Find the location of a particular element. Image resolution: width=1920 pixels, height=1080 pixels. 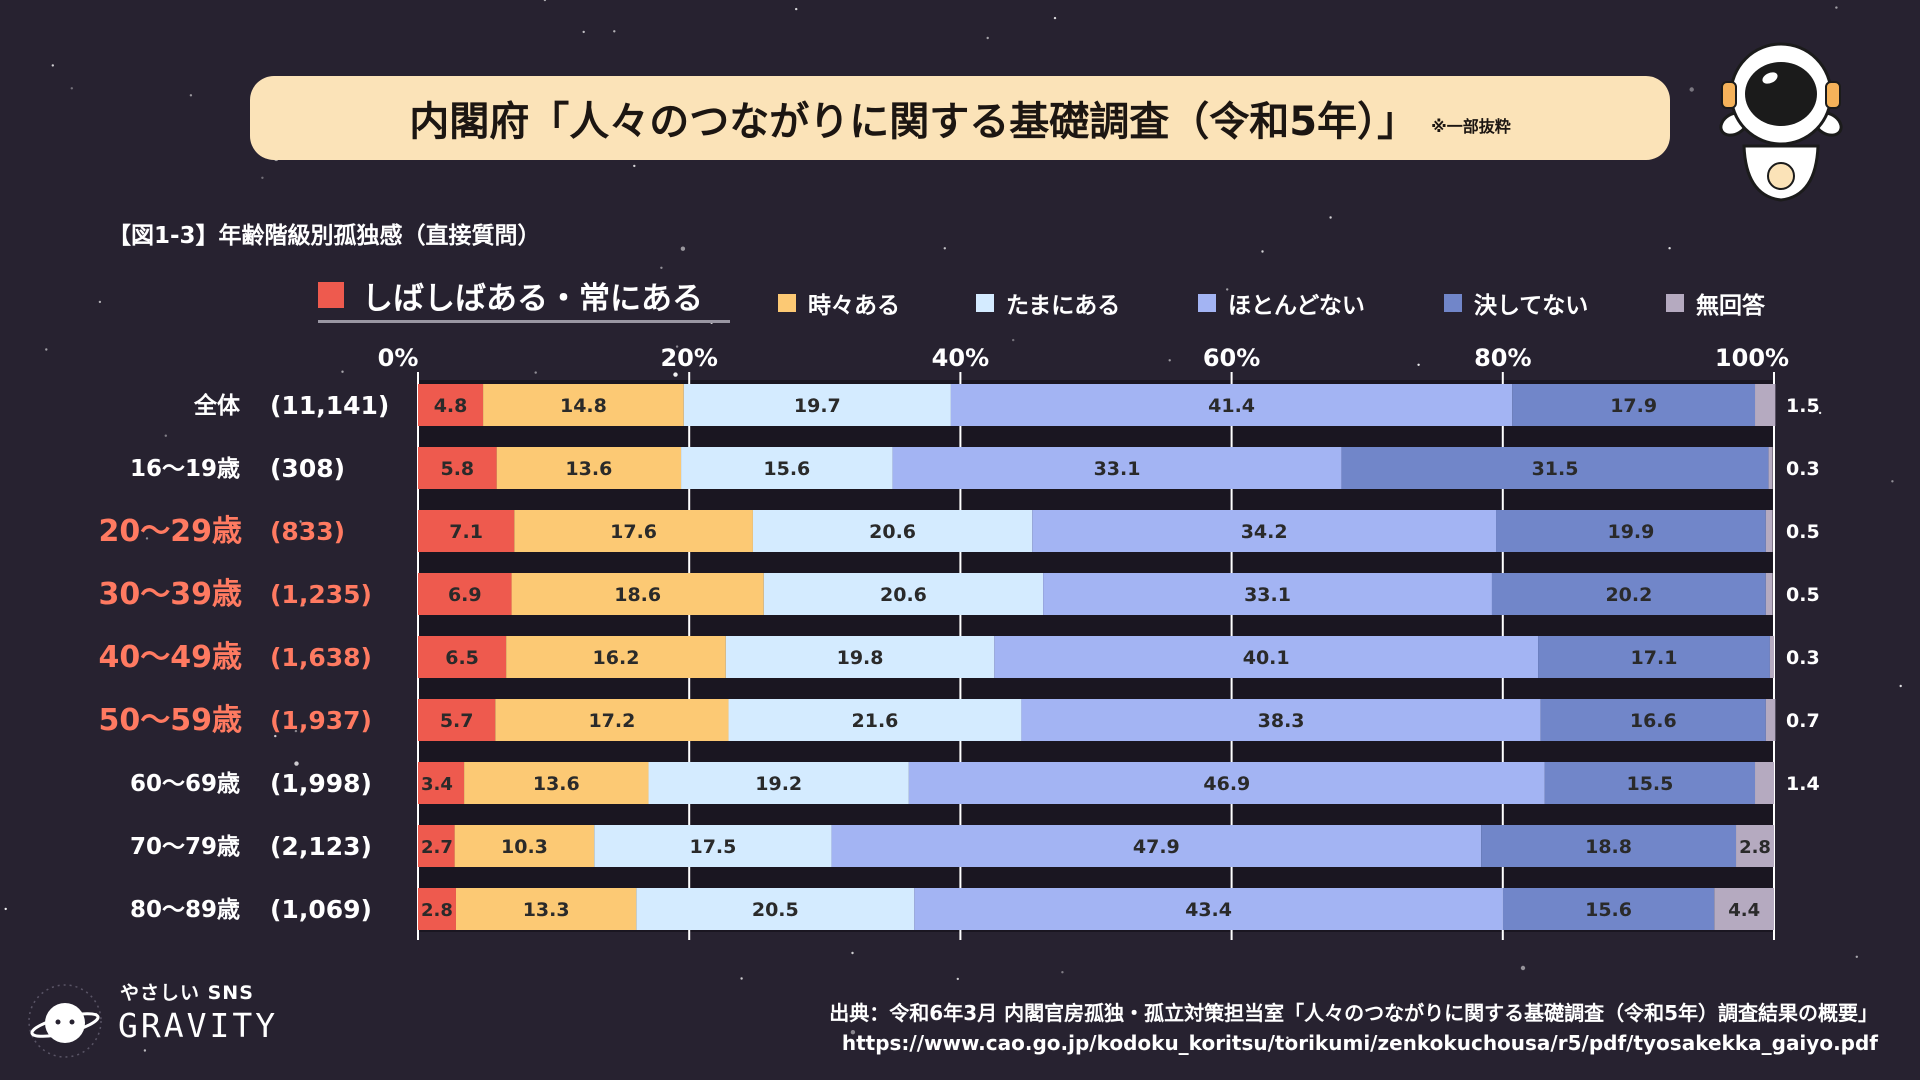

data-label-occasionally: 20.5 is located at coordinates (775, 910).